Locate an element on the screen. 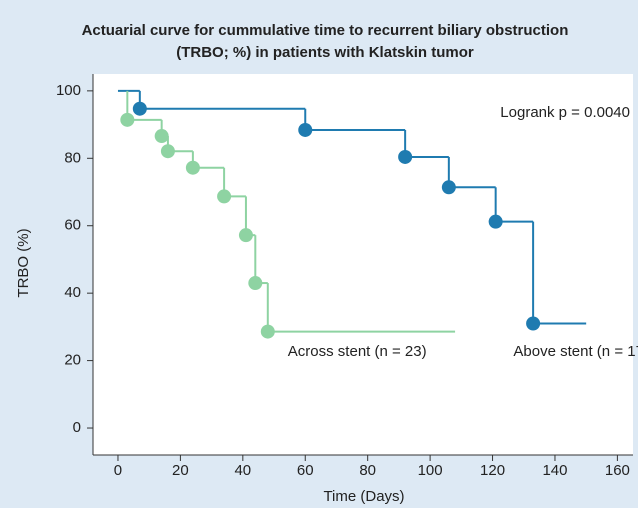 This screenshot has height=508, width=638. x-tick-label: 60 is located at coordinates (305, 470).